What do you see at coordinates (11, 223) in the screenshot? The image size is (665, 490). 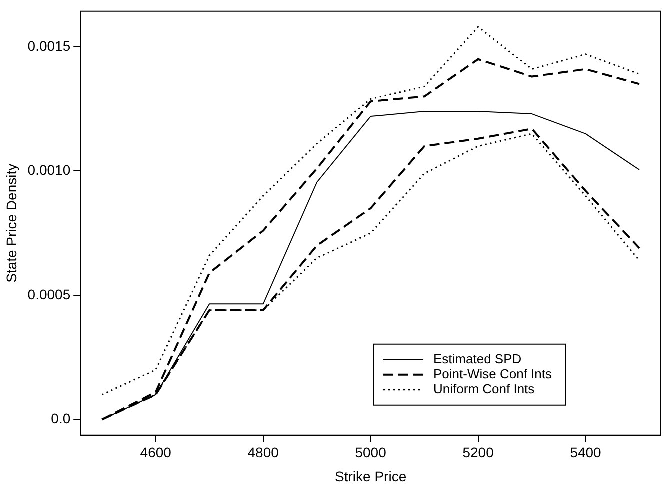 I see `y-axis-title: State Price Density` at bounding box center [11, 223].